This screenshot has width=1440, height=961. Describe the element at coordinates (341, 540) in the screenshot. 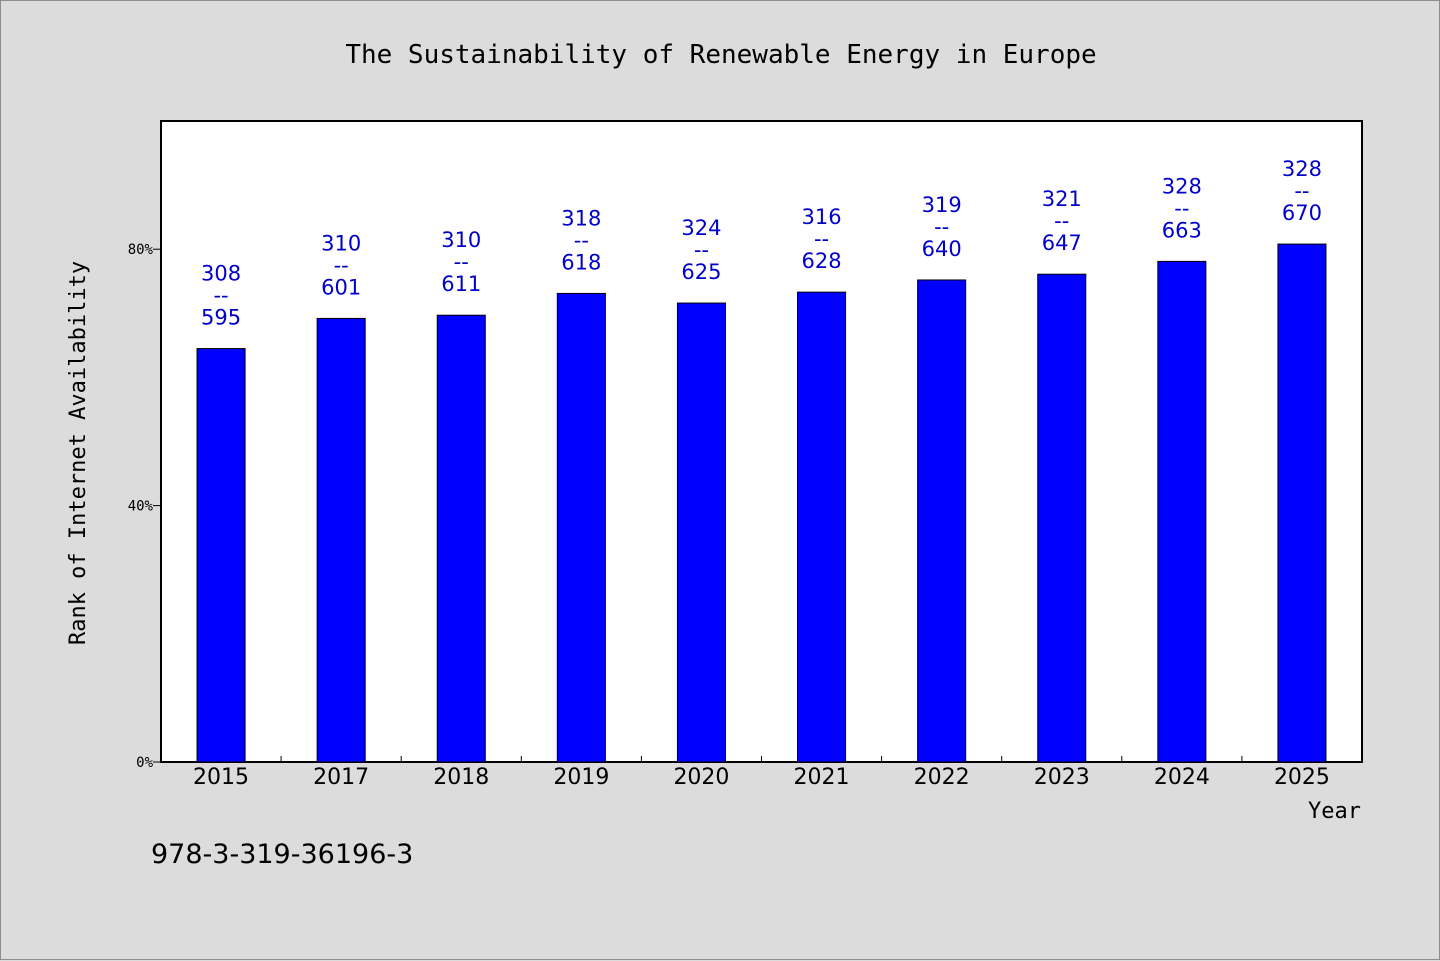

I see `bar-2017` at that location.